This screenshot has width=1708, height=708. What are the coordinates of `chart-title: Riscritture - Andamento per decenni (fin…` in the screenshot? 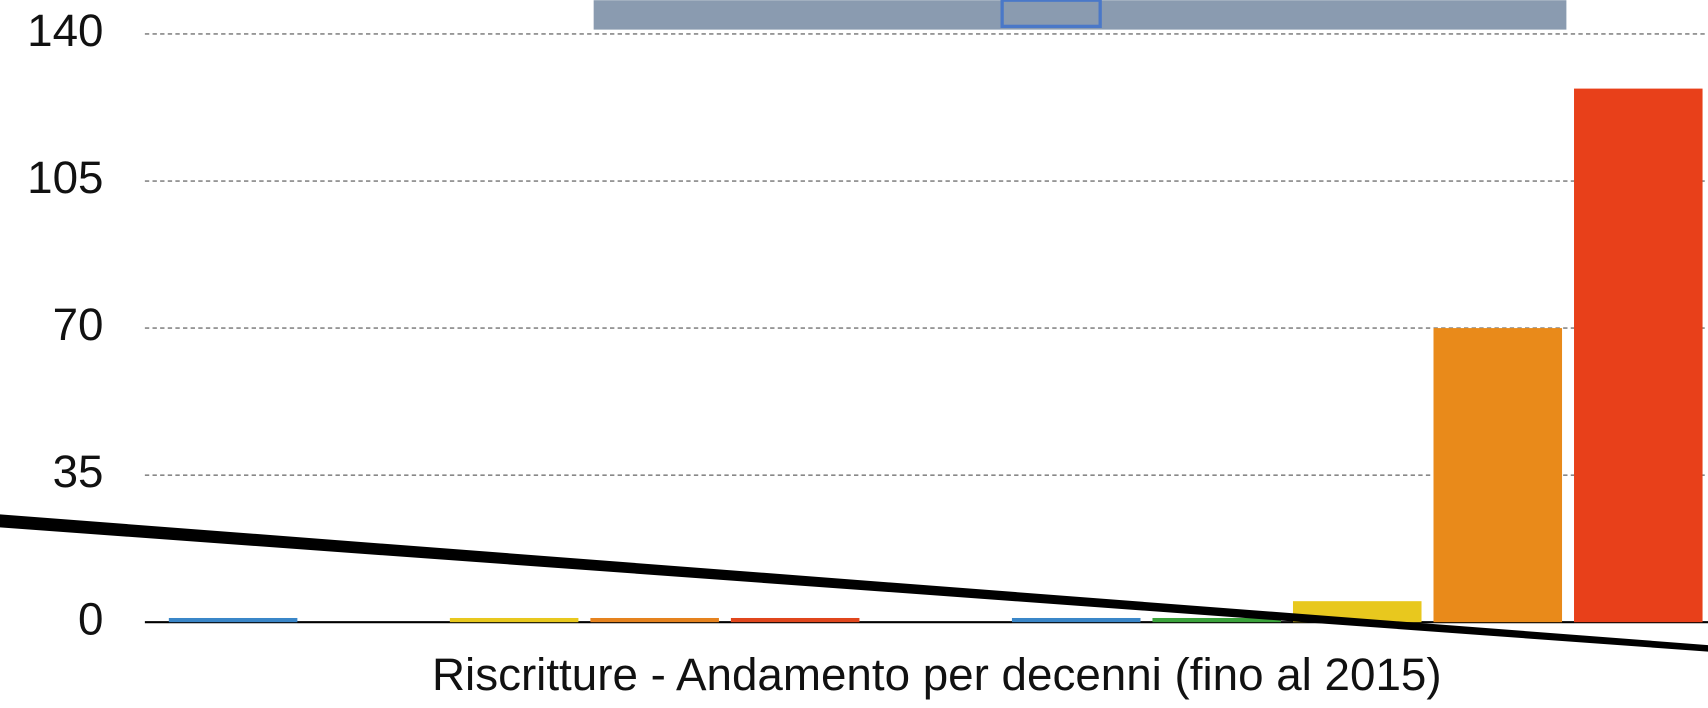 It's located at (937, 674).